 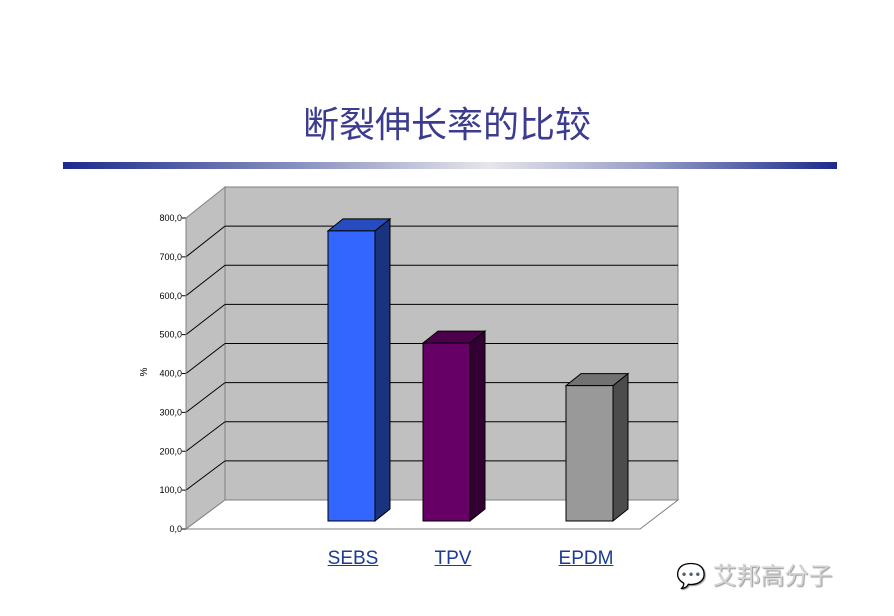 What do you see at coordinates (620, 447) in the screenshot?
I see `bar-side-epdm` at bounding box center [620, 447].